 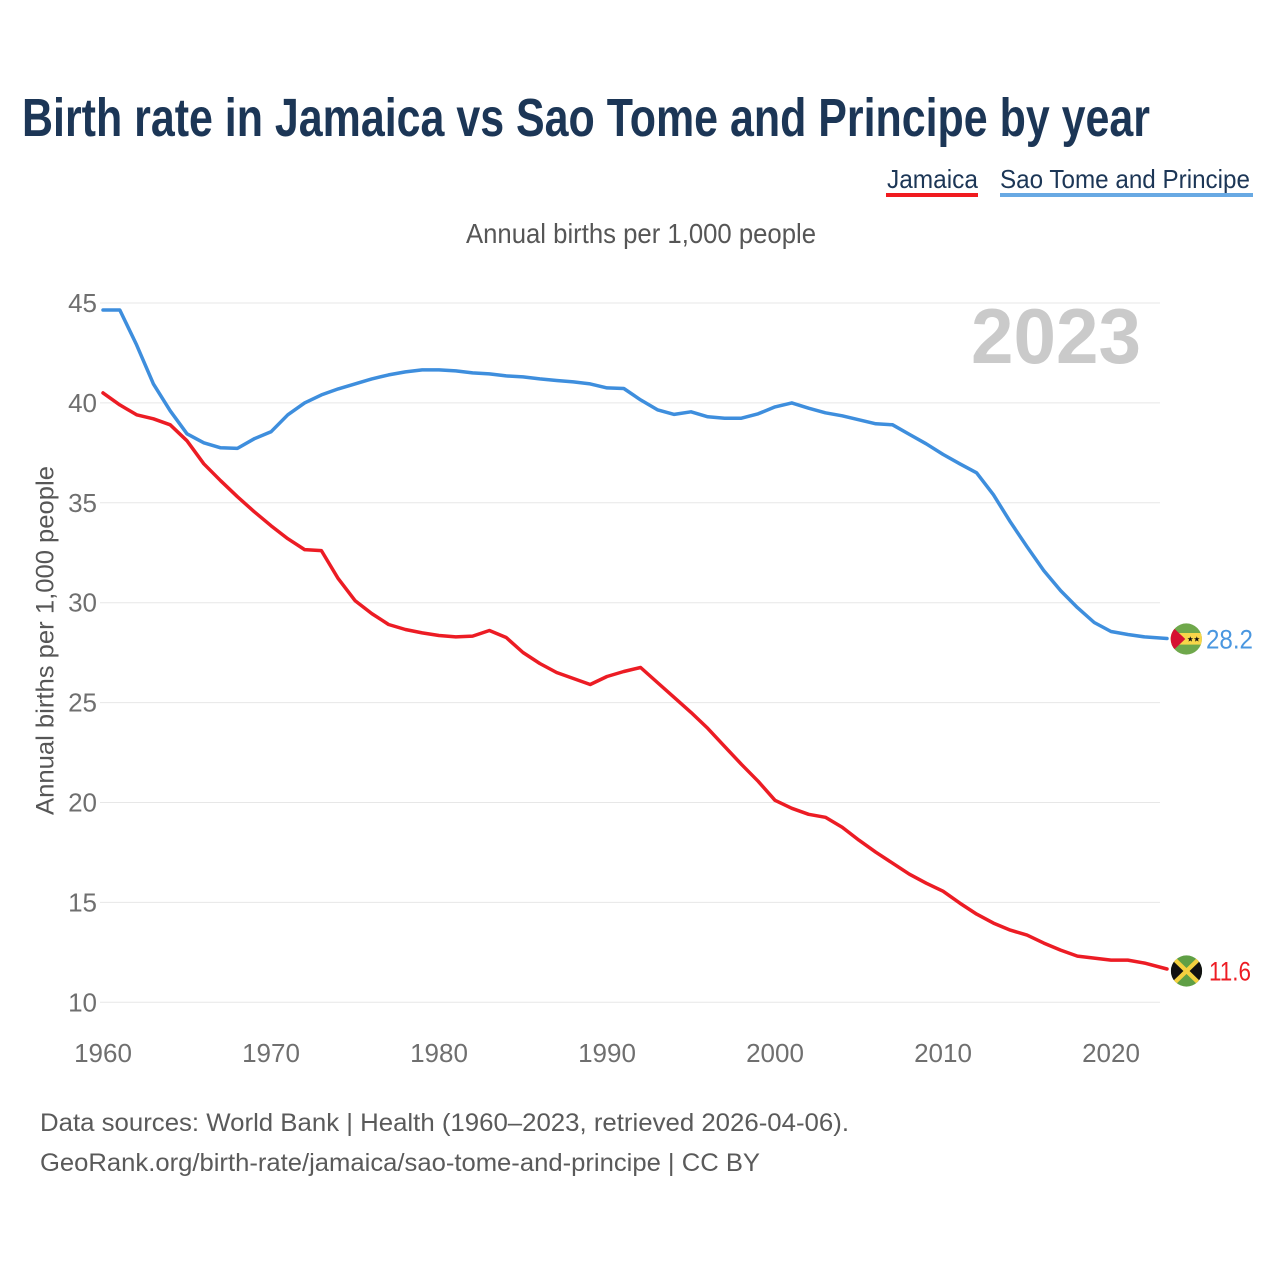 What do you see at coordinates (1229, 640) in the screenshot?
I see `svg-text: 28.2` at bounding box center [1229, 640].